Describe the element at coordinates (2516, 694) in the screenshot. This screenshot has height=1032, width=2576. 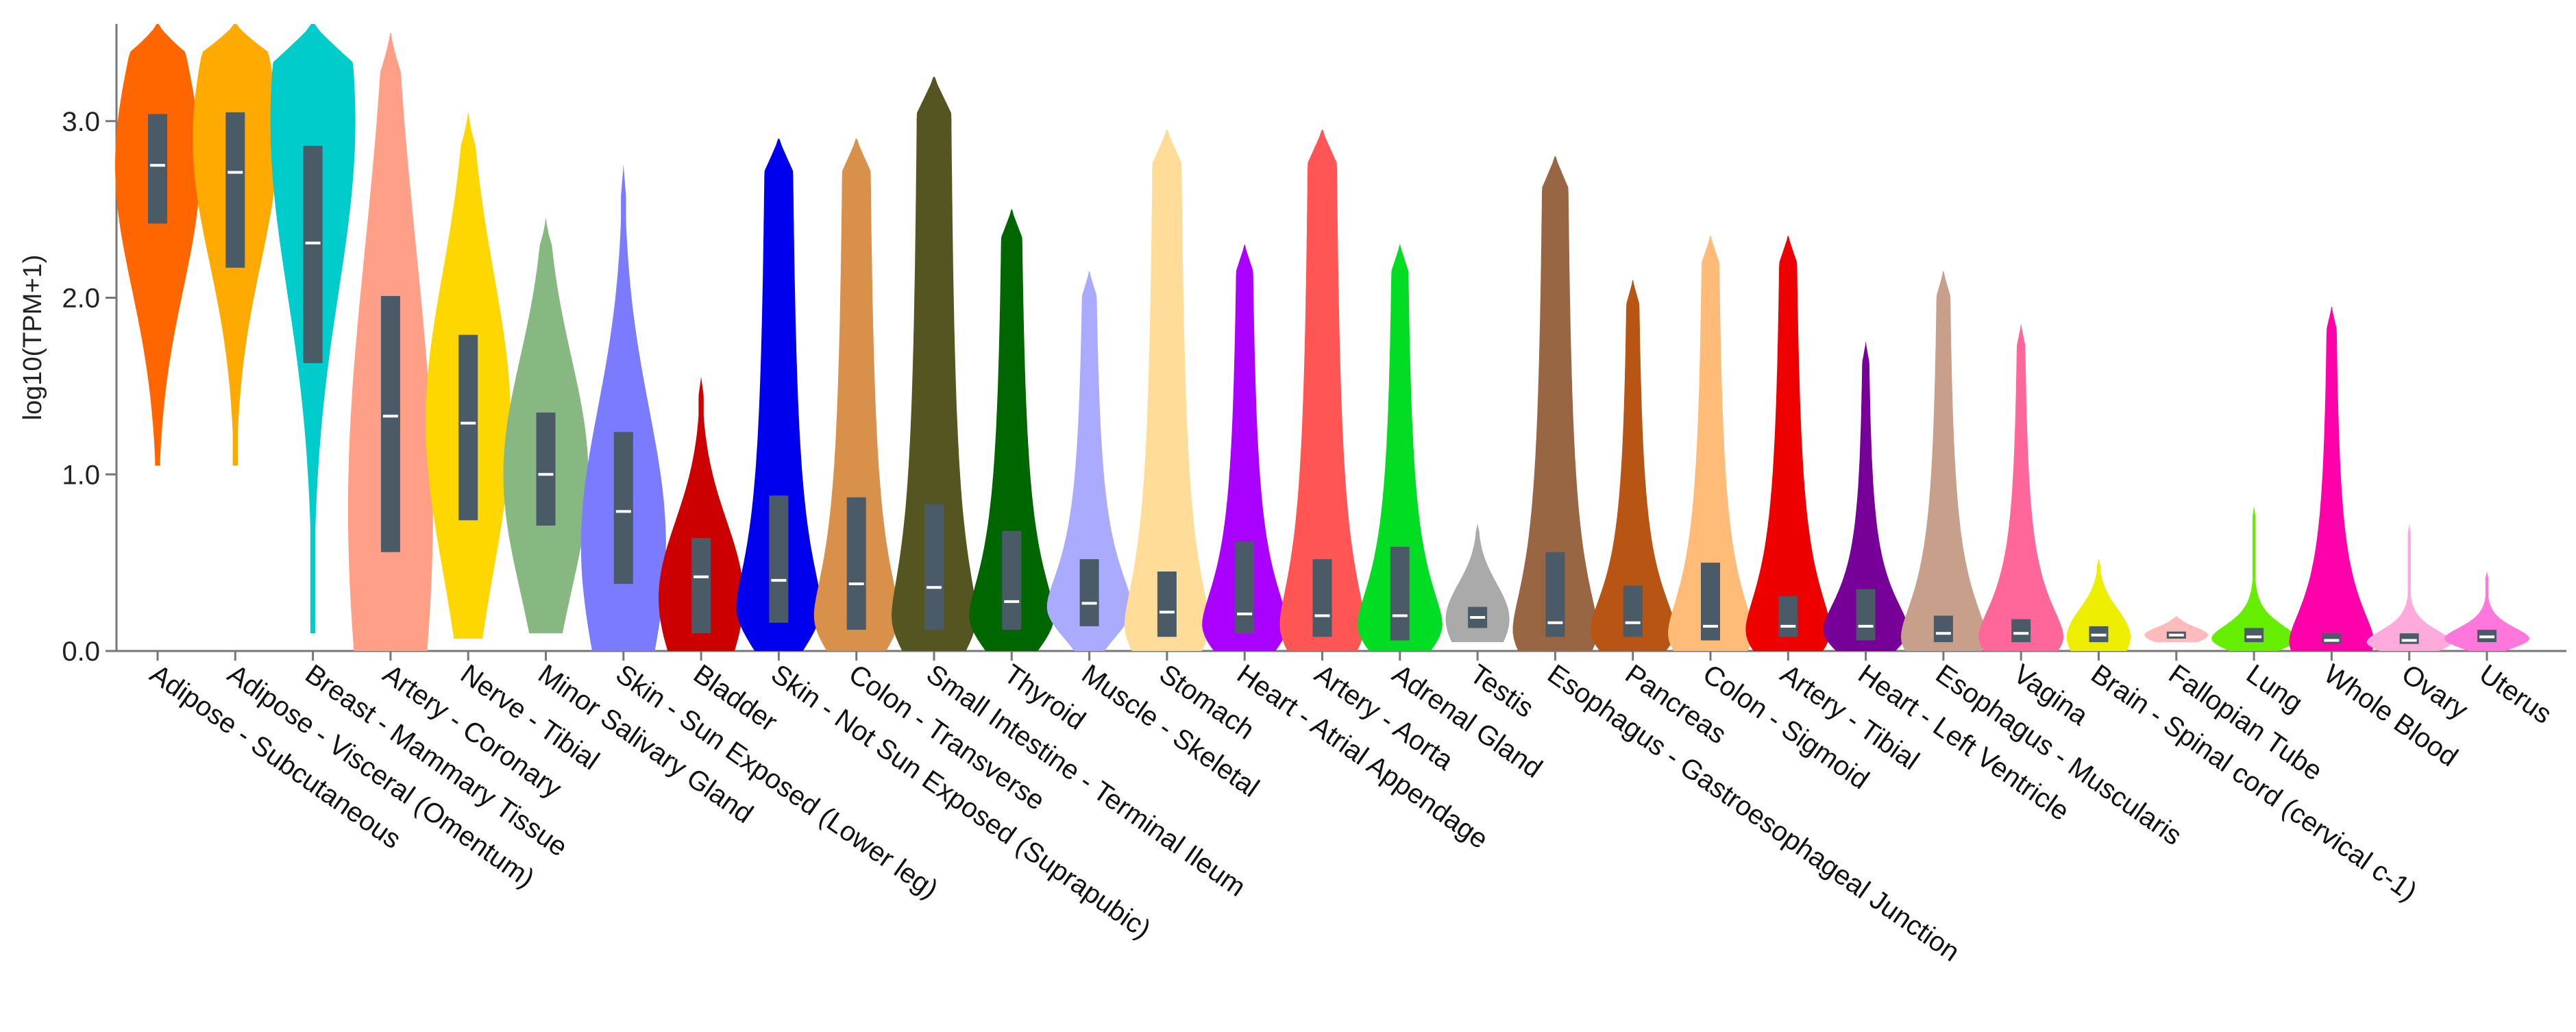
I see `x-tick-label: Uterus` at that location.